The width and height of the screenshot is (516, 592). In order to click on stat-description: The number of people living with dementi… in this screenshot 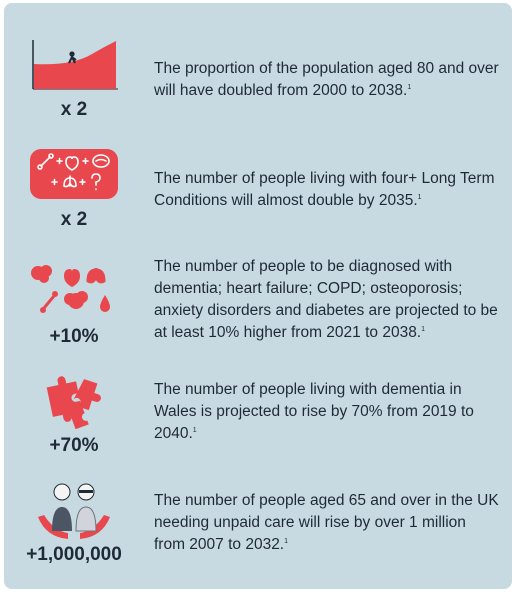, I will do `click(314, 411)`.